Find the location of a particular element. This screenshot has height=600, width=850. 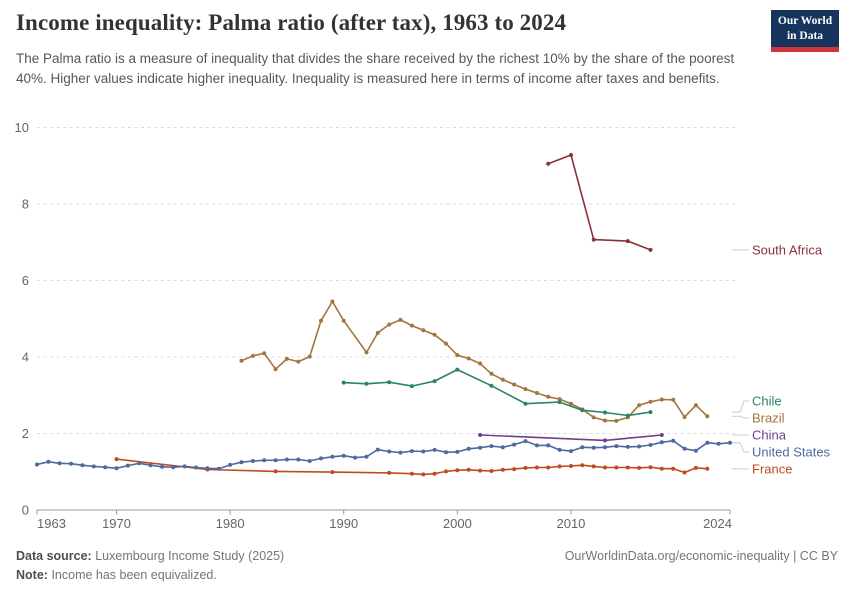

legend-label-united-states: United States is located at coordinates (791, 452).